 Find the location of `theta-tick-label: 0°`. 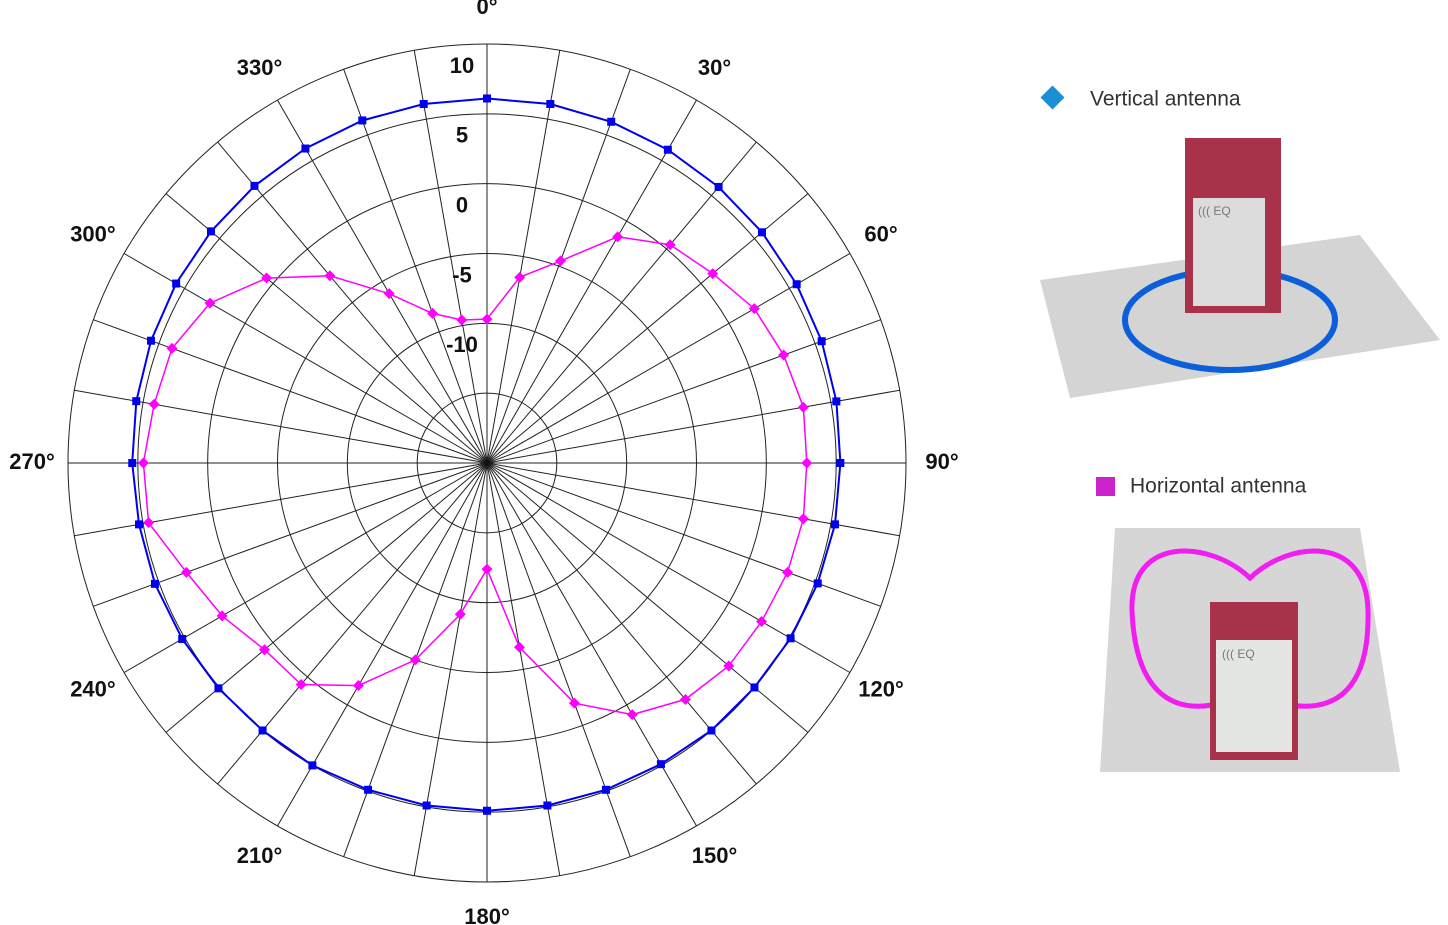

theta-tick-label: 0° is located at coordinates (486, 9).